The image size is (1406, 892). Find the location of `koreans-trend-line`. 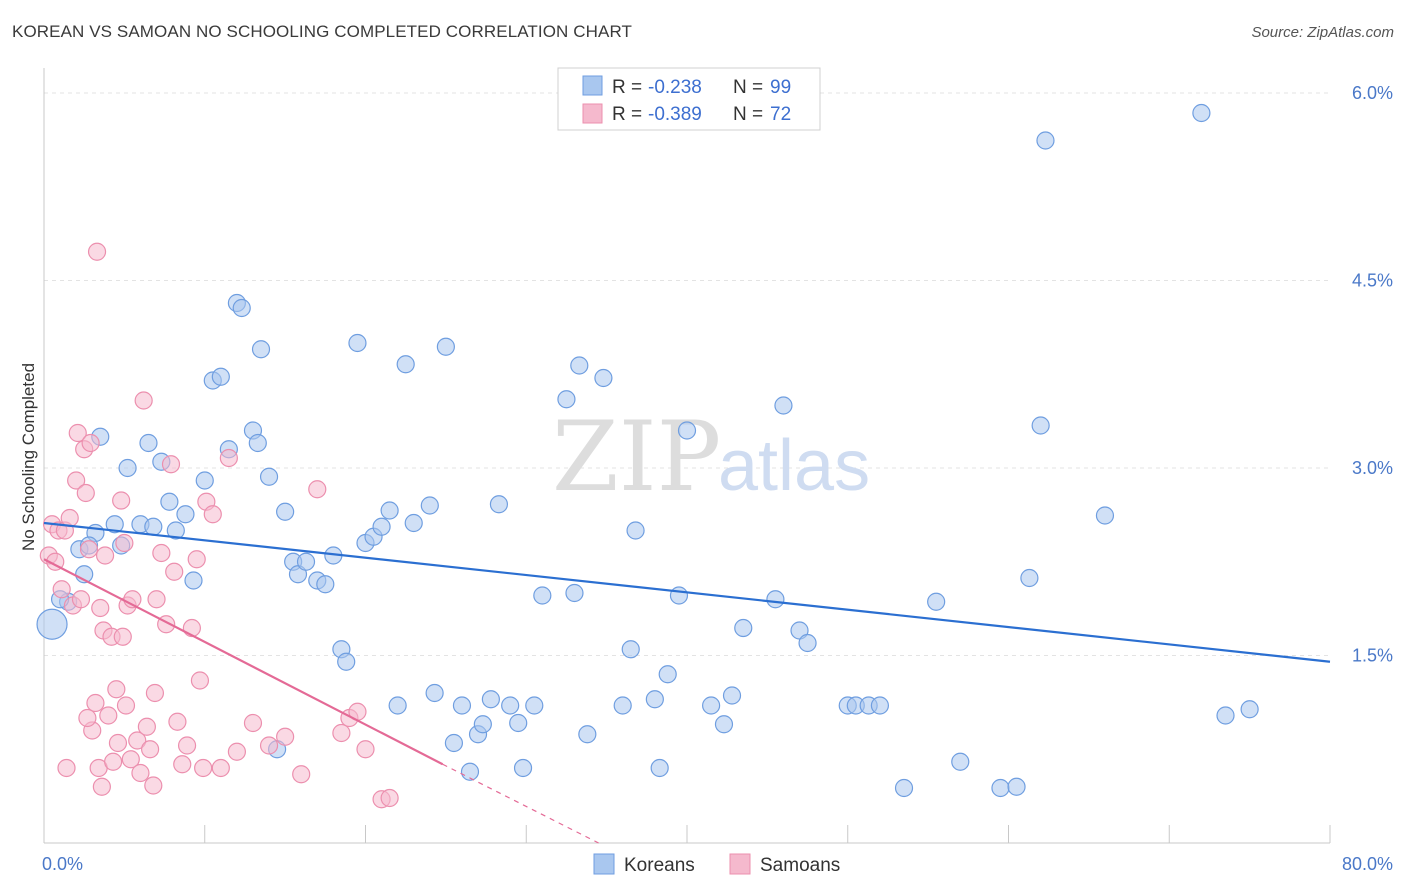

koreans-trend-line is located at coordinates (687, 592).